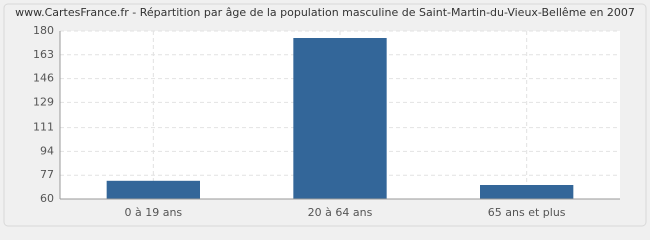 This screenshot has width=650, height=240. I want to click on x-tick-label: 65 ans et plus, so click(527, 212).